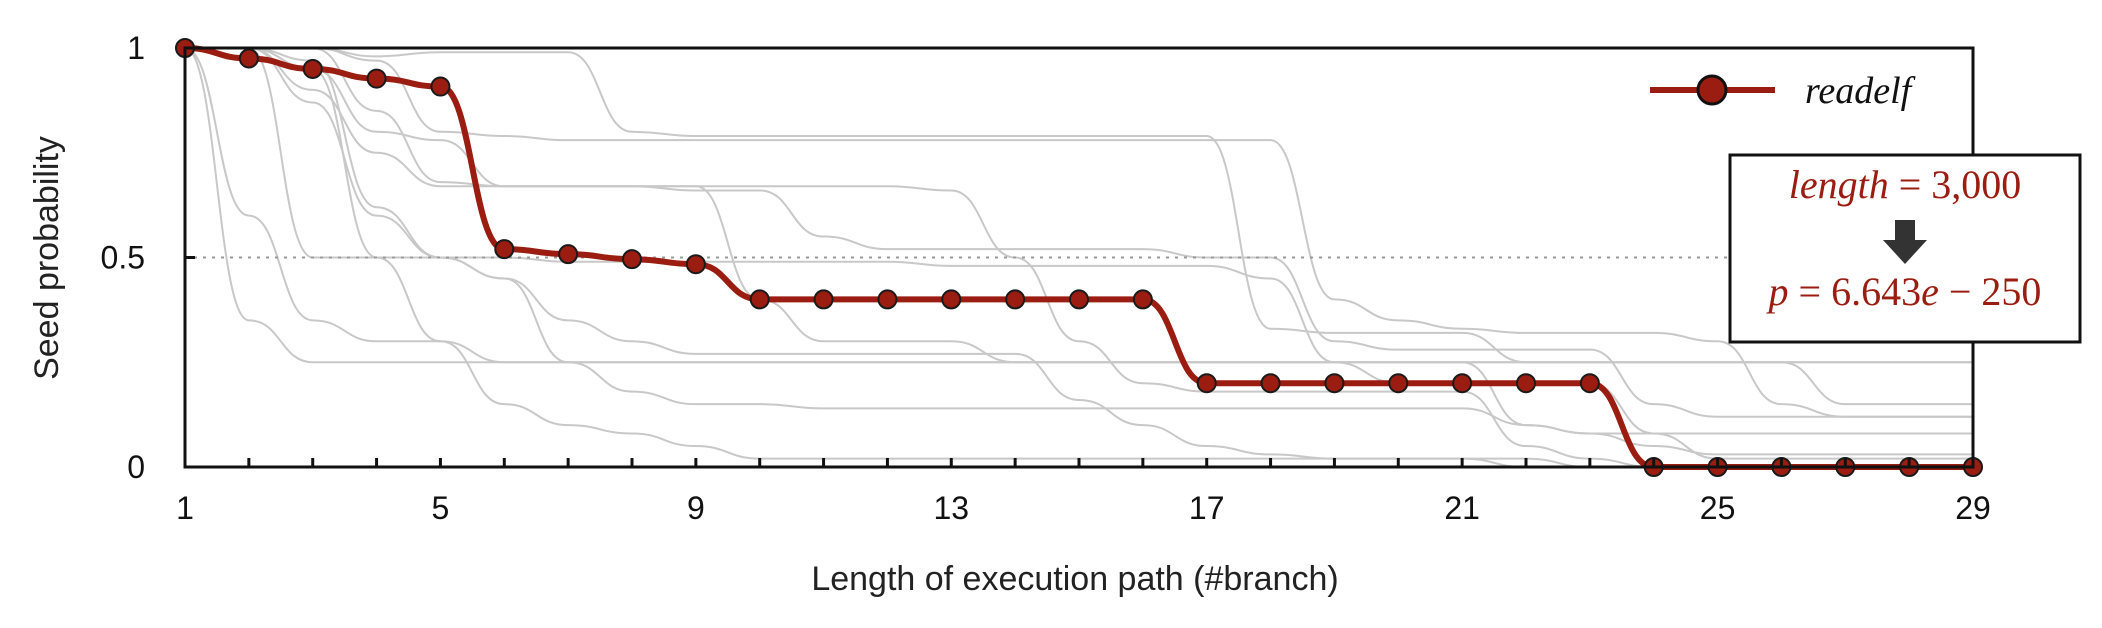 This screenshot has height=628, width=2102. I want to click on x-axis-title: Length of execution path (#branch), so click(1074, 579).